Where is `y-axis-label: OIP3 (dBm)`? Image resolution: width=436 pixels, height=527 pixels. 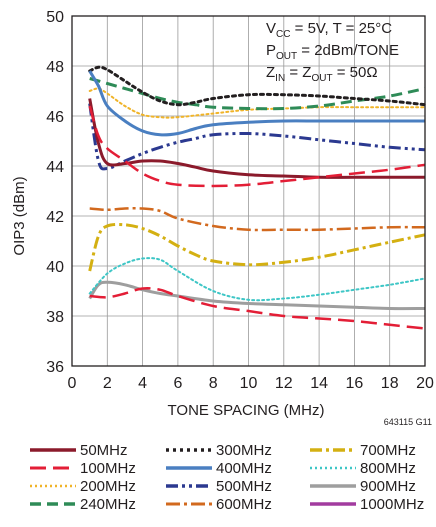 y-axis-label: OIP3 (dBm) is located at coordinates (19, 215).